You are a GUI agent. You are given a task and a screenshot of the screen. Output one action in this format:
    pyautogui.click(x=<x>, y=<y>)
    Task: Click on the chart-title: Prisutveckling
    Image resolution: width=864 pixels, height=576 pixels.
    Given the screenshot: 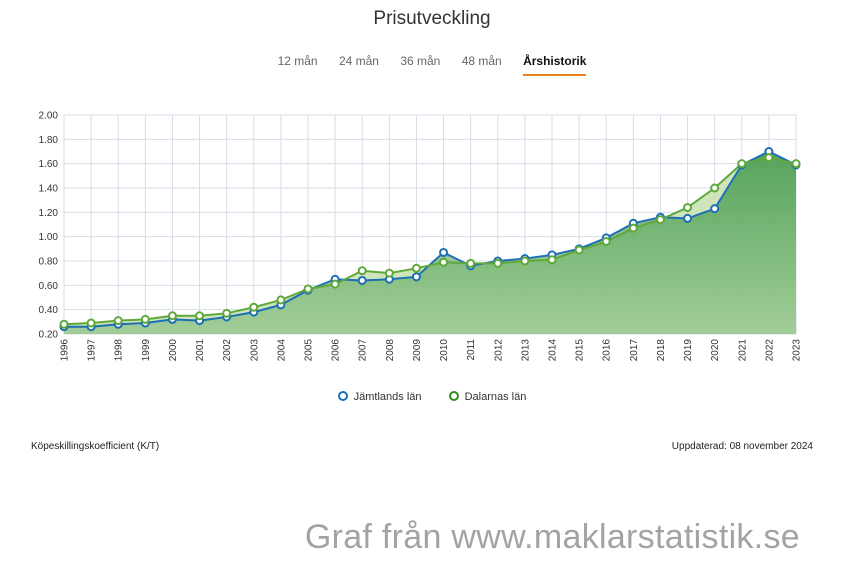 What is the action you would take?
    pyautogui.click(x=432, y=18)
    